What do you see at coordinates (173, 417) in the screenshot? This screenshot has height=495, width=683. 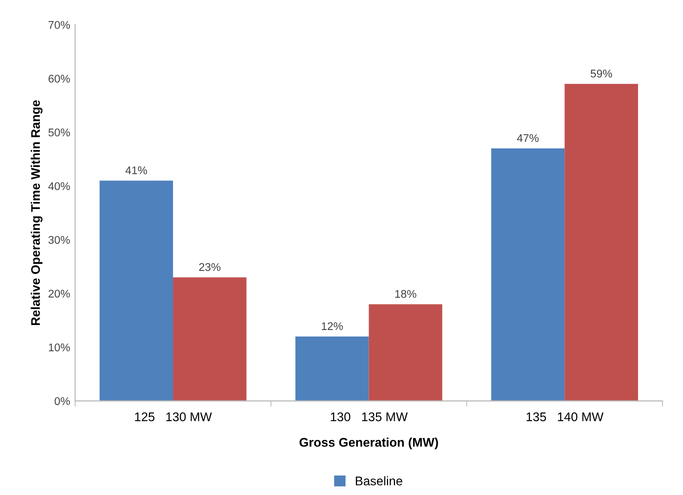 I see `x-tick-label: 125 130 MW` at bounding box center [173, 417].